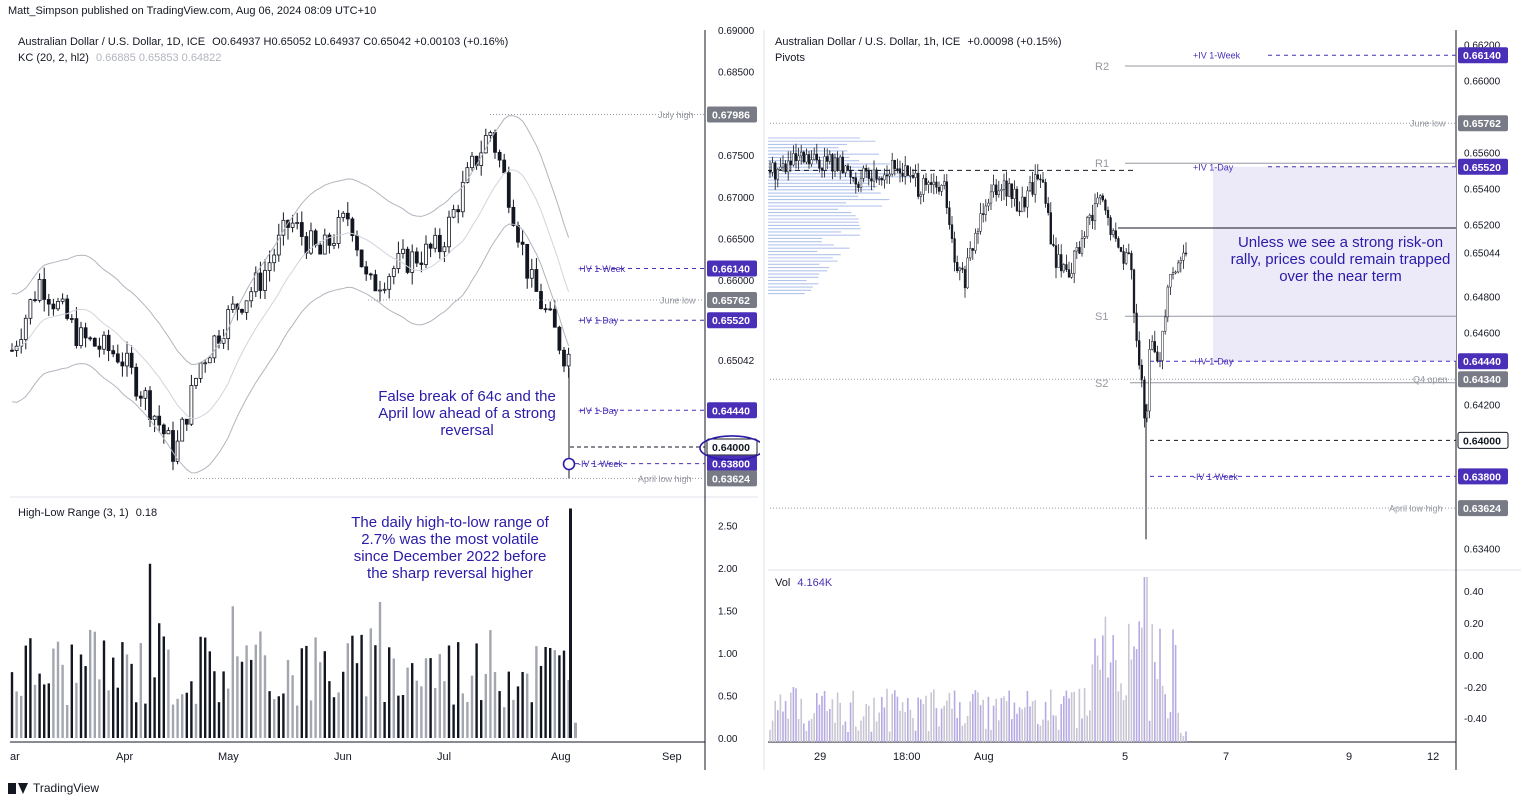 The width and height of the screenshot is (1522, 806). What do you see at coordinates (1430, 380) in the screenshot?
I see `level-label: Q4 open` at bounding box center [1430, 380].